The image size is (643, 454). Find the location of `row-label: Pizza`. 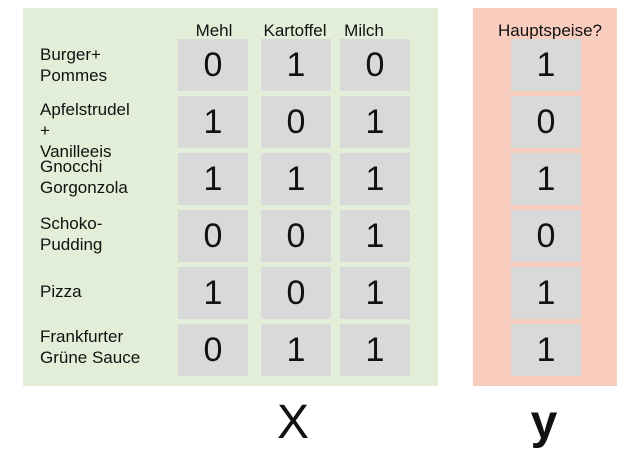

row-label: Pizza is located at coordinates (61, 291).